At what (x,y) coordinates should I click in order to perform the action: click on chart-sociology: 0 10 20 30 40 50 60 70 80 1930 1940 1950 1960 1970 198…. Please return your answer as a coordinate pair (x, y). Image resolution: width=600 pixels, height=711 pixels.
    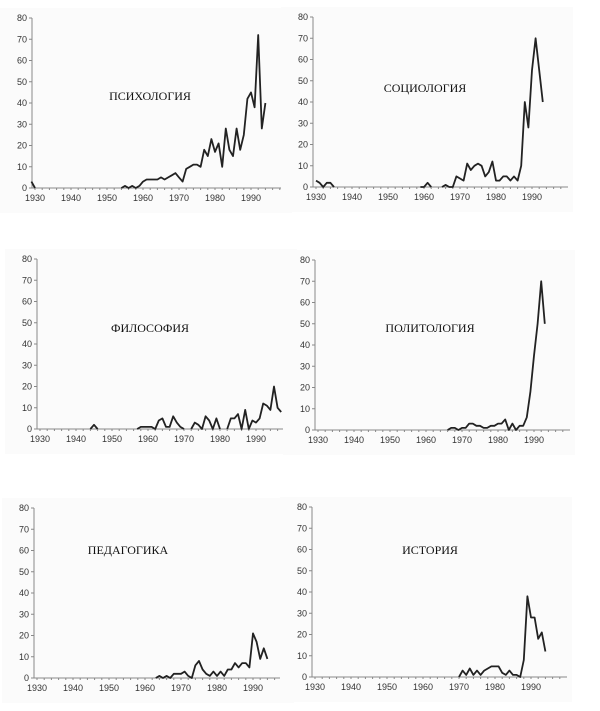
    Looking at the image, I should click on (427, 109).